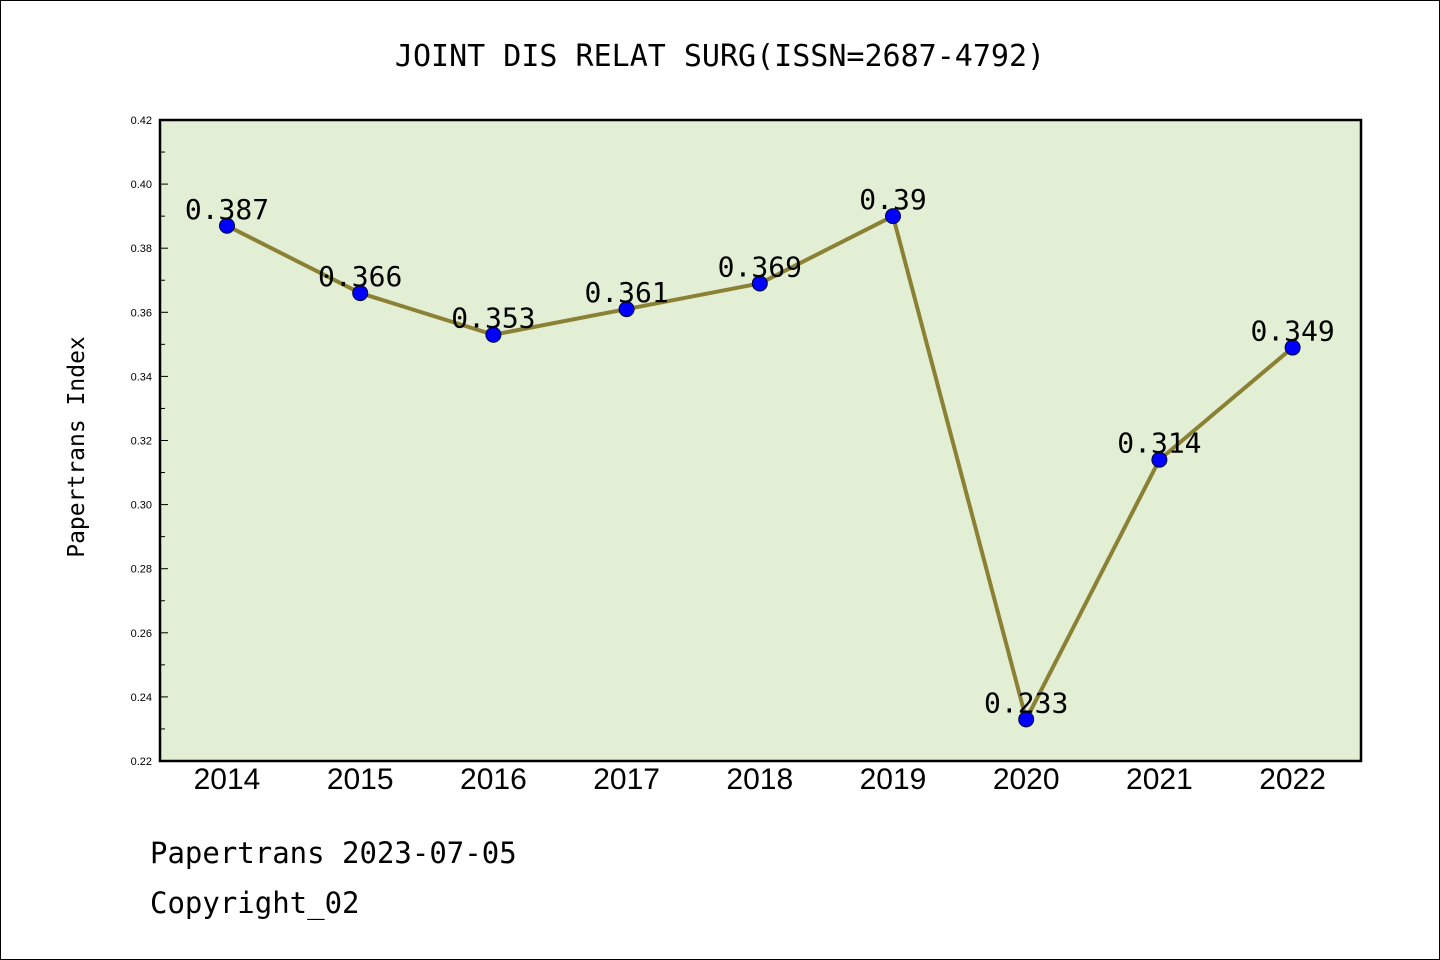 This screenshot has width=1440, height=960. I want to click on x-tick-label: 2020, so click(1026, 779).